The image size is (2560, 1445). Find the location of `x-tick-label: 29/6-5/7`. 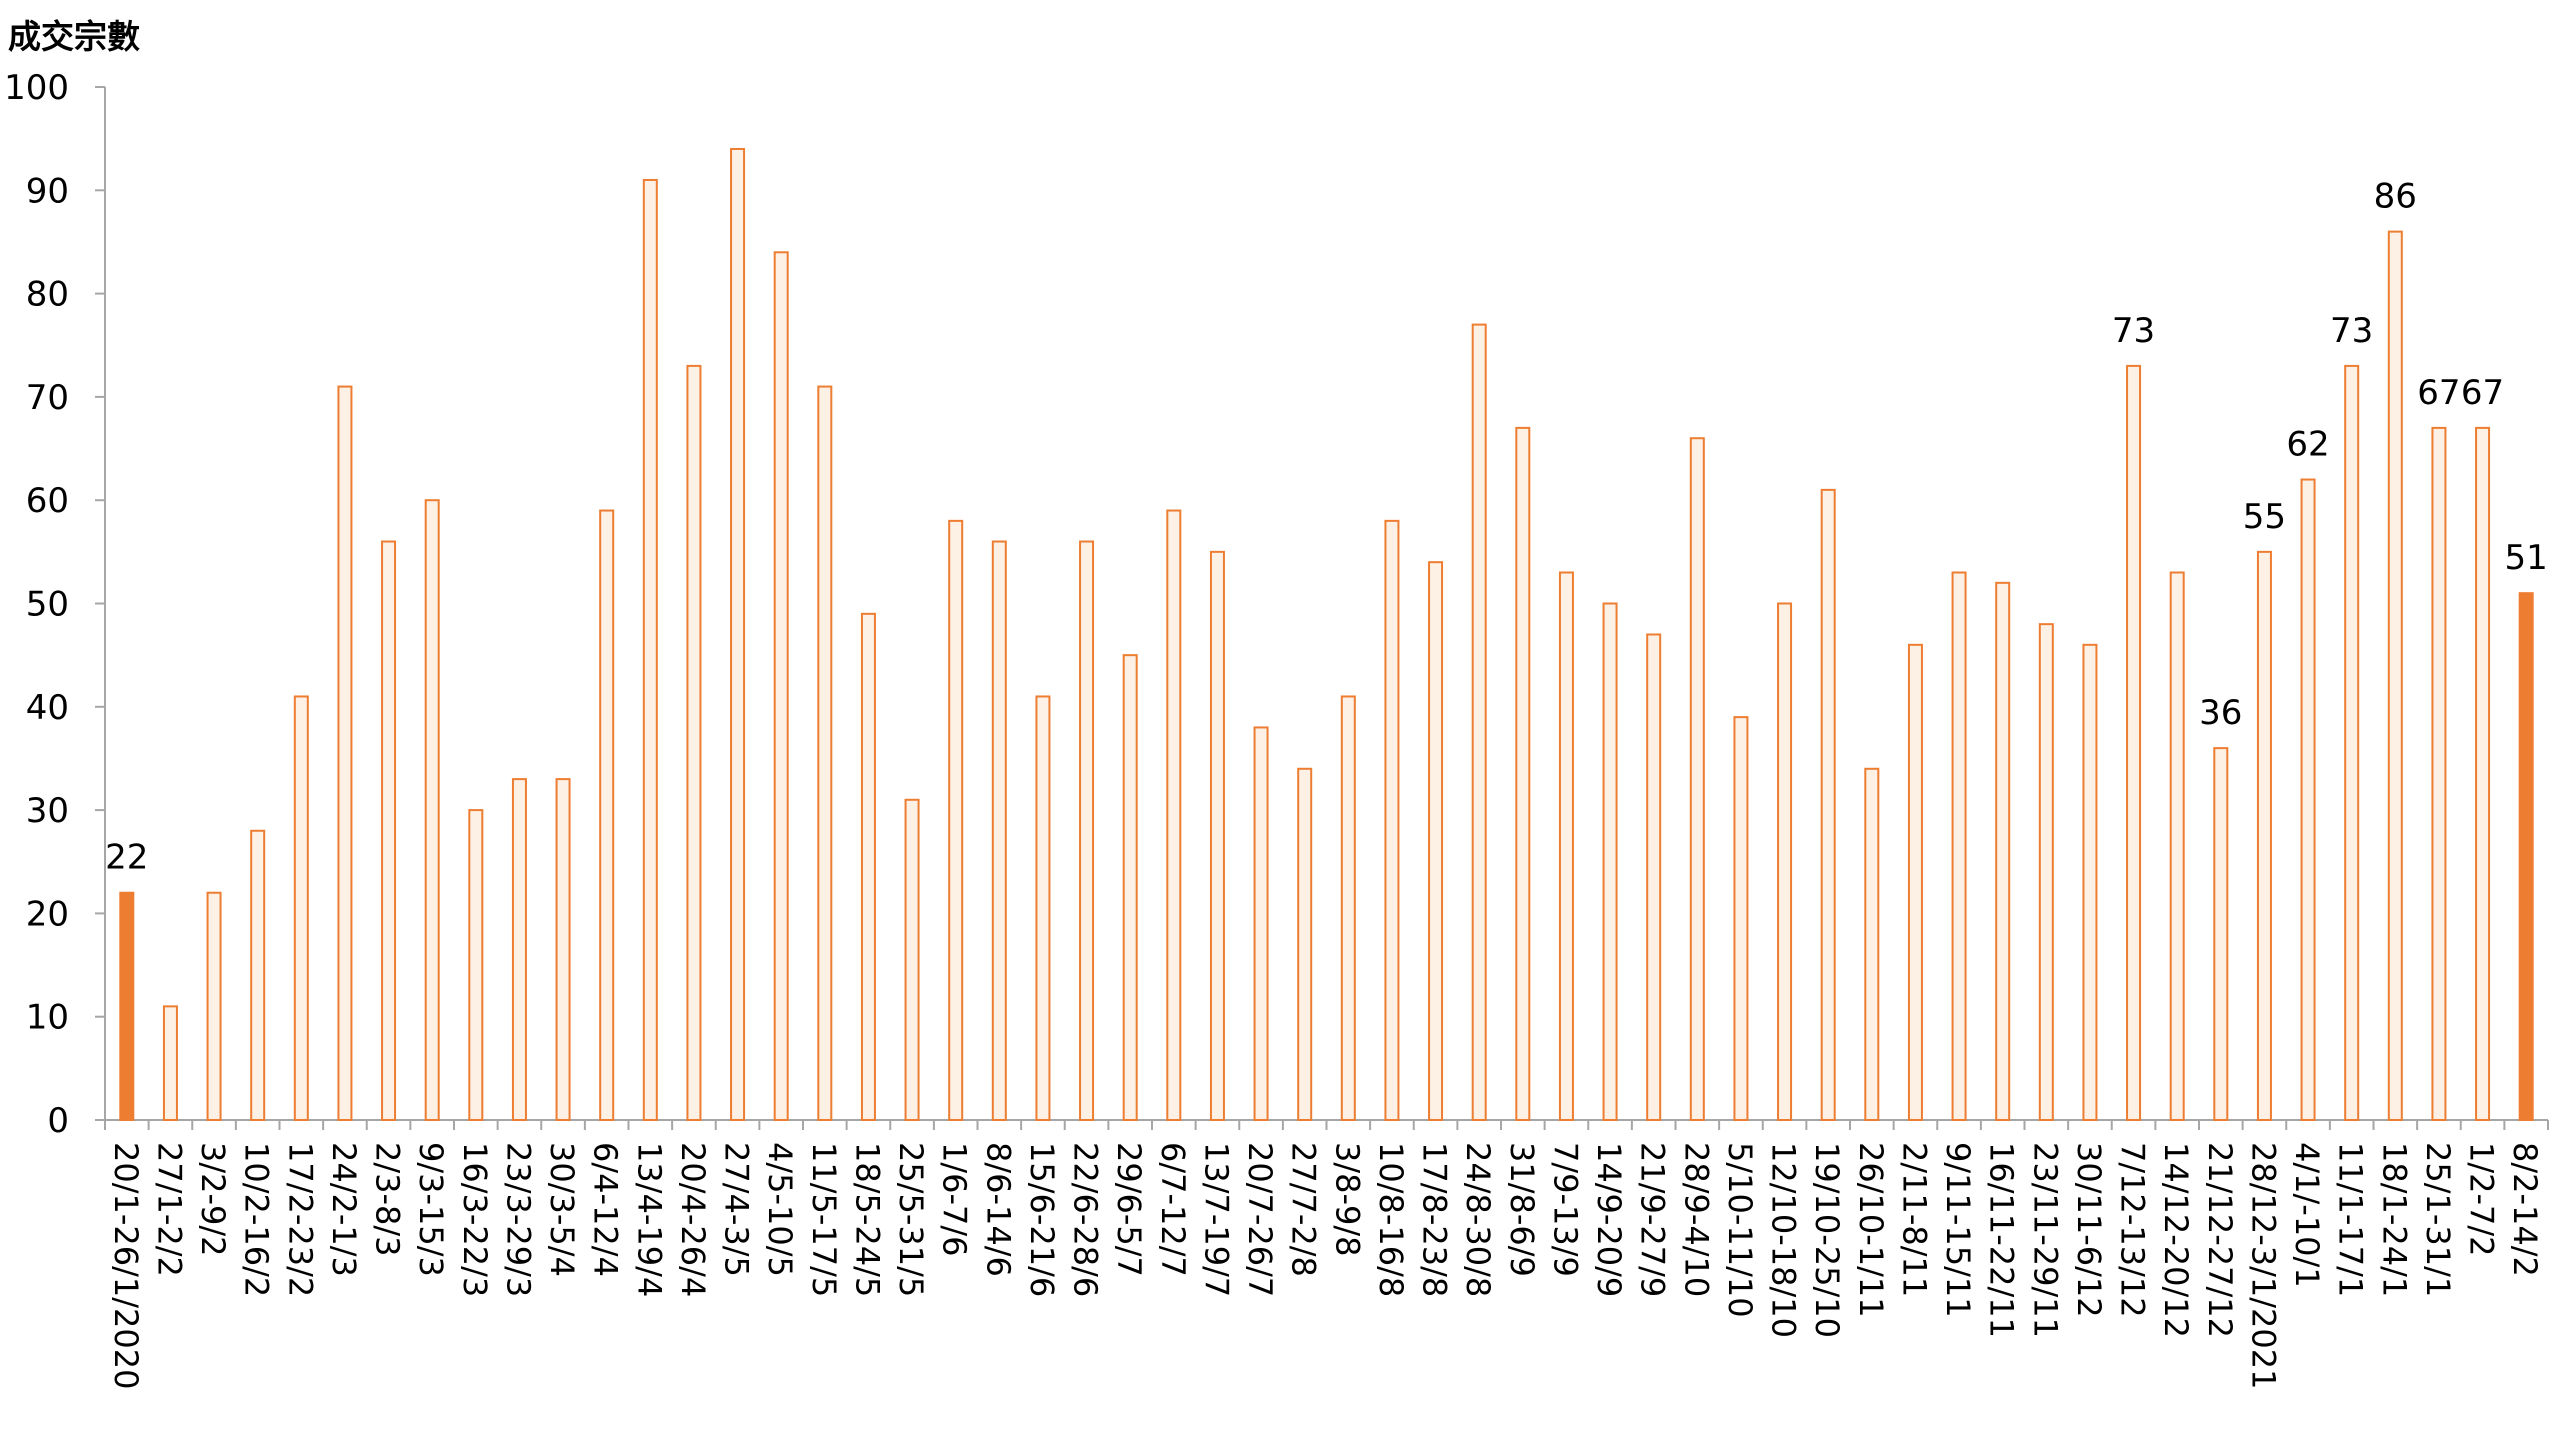

x-tick-label: 29/6-5/7 is located at coordinates (1129, 1209).